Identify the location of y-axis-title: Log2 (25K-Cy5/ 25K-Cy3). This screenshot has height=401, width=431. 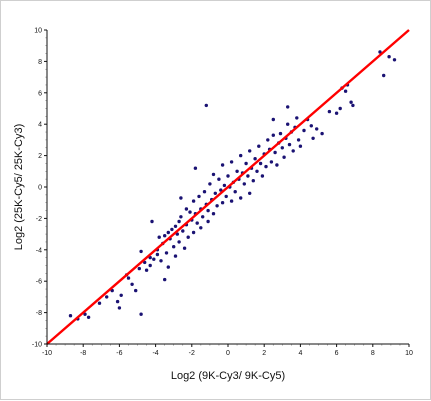
(19, 187).